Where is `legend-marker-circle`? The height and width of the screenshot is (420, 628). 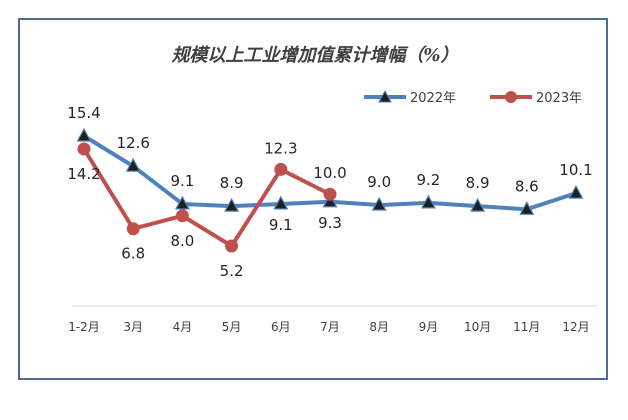 legend-marker-circle is located at coordinates (511, 97).